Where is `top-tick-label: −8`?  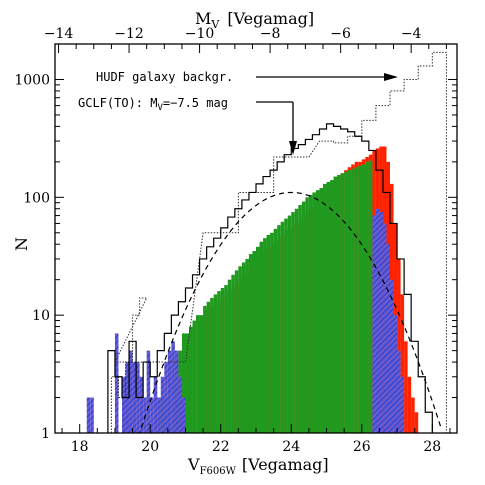 top-tick-label: −8 is located at coordinates (270, 34).